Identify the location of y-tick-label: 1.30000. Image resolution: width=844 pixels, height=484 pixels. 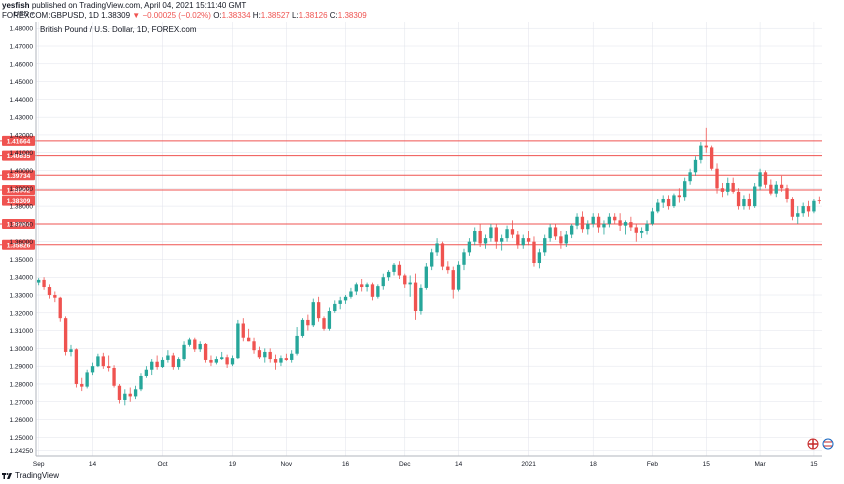
(22, 349).